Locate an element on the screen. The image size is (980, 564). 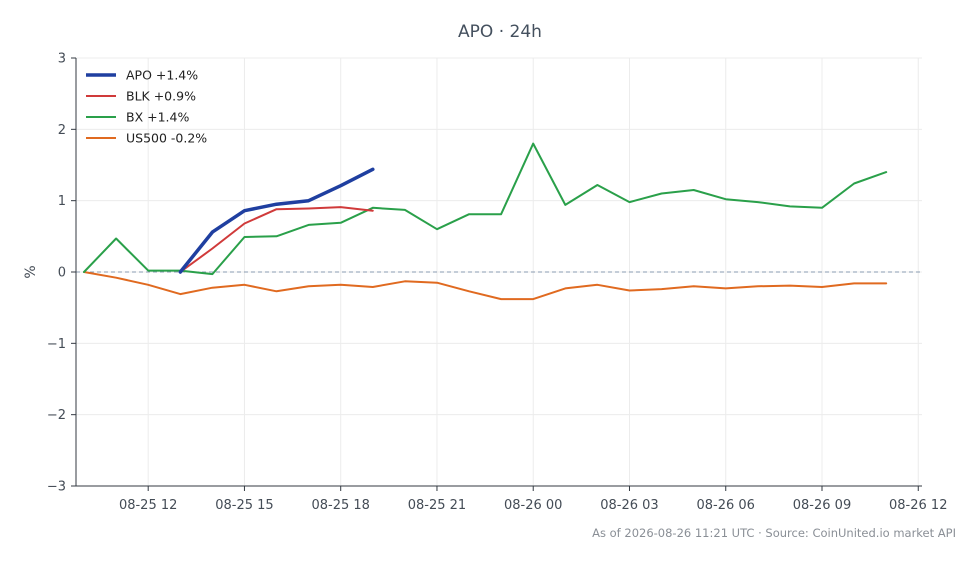
x-tick-label: 08-26 06 is located at coordinates (726, 505).